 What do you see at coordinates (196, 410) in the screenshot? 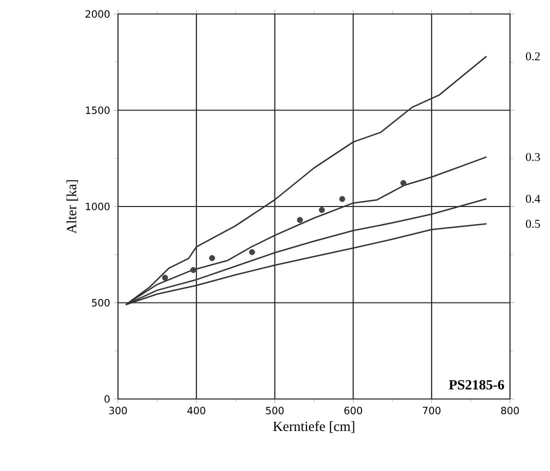
I see `x-tick-label: 400` at bounding box center [196, 410].